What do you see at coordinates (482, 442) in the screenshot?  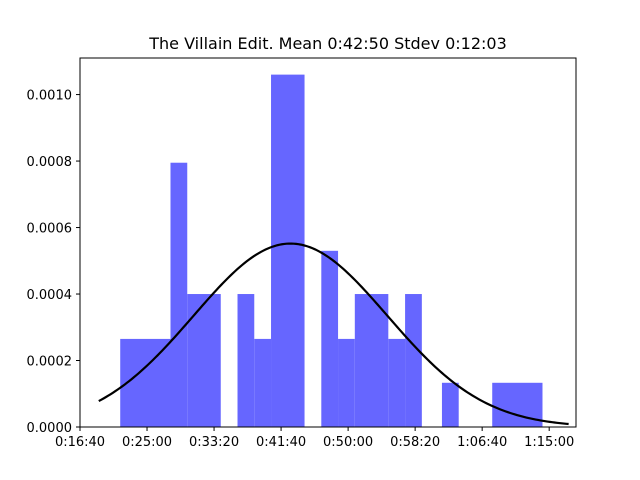 I see `x-tick-label: 1:06:40` at bounding box center [482, 442].